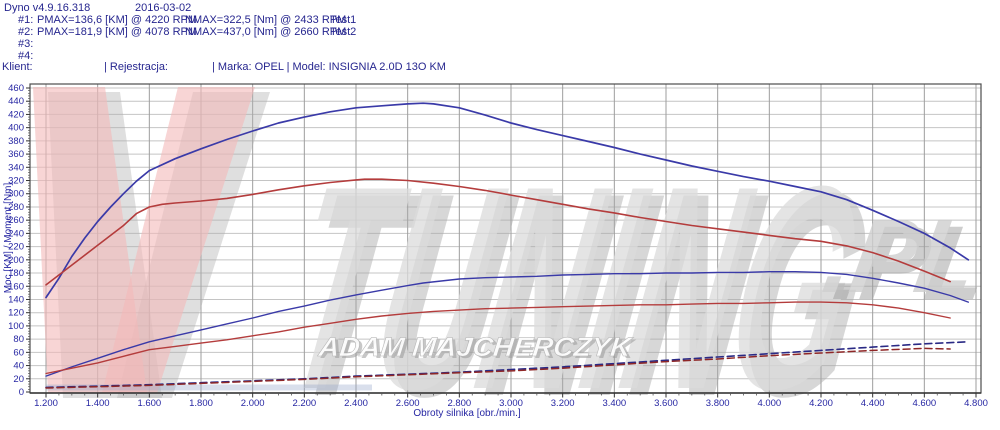 This screenshot has height=430, width=1000. I want to click on y-tick-label: 400, so click(16, 128).